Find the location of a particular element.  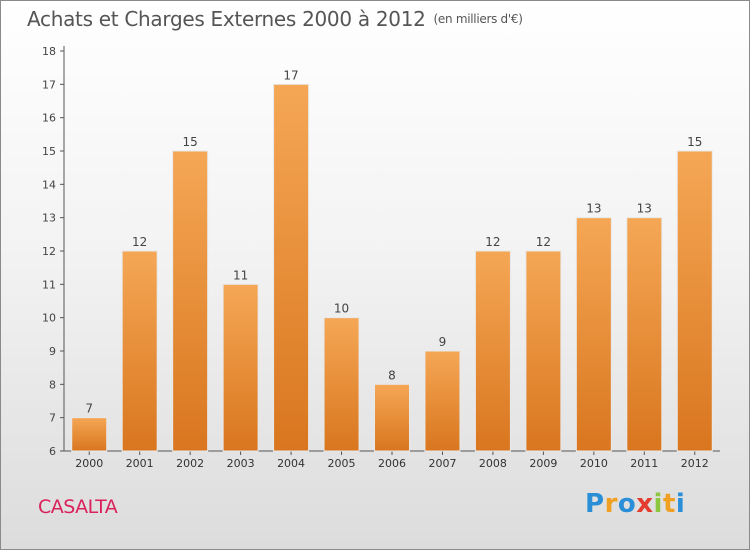

proxiti-logo: Proxiti is located at coordinates (635, 504).